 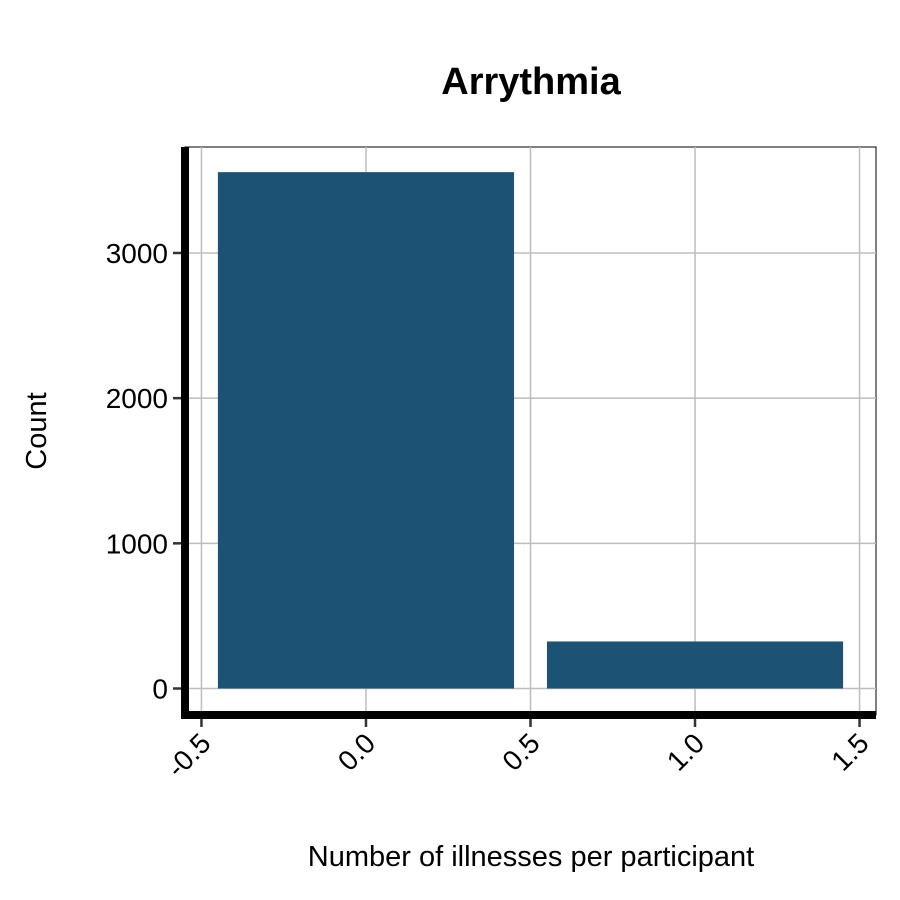 I want to click on y-tick-label: 1000, so click(x=137, y=543).